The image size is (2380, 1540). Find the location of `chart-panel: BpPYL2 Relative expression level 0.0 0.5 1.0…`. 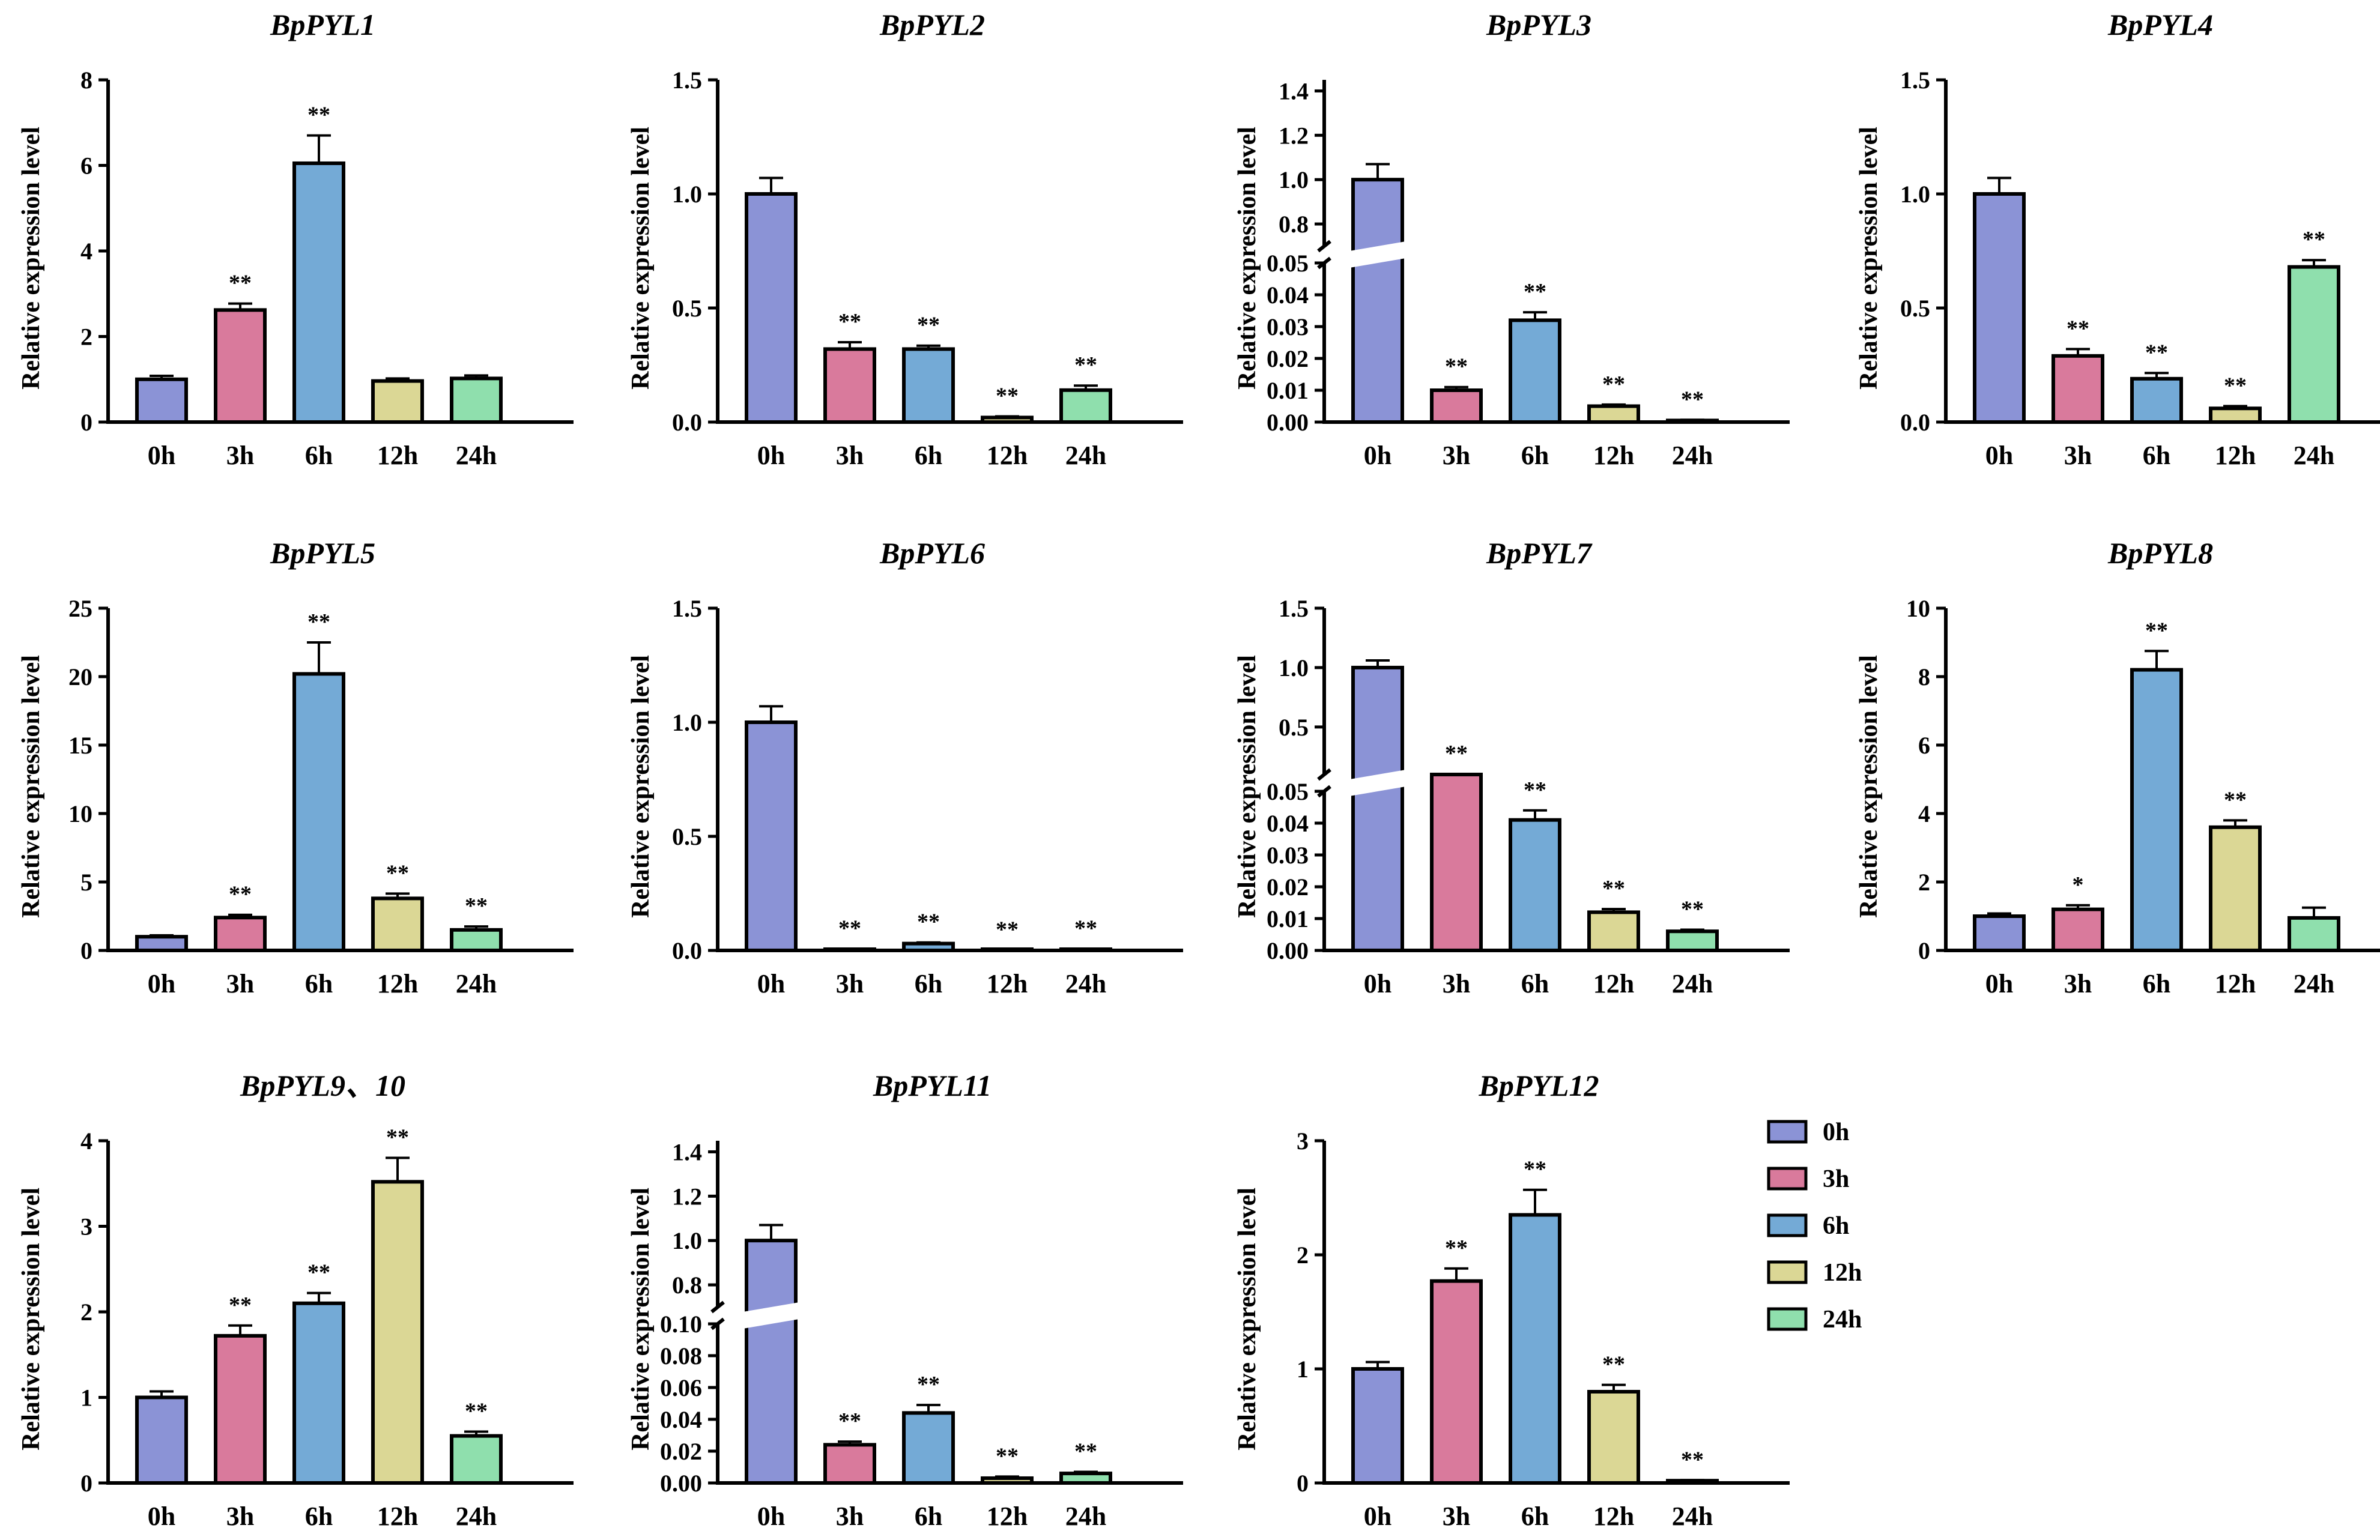

chart-panel: BpPYL2 Relative expression level 0.0 0.5 1.0… is located at coordinates (905, 239).